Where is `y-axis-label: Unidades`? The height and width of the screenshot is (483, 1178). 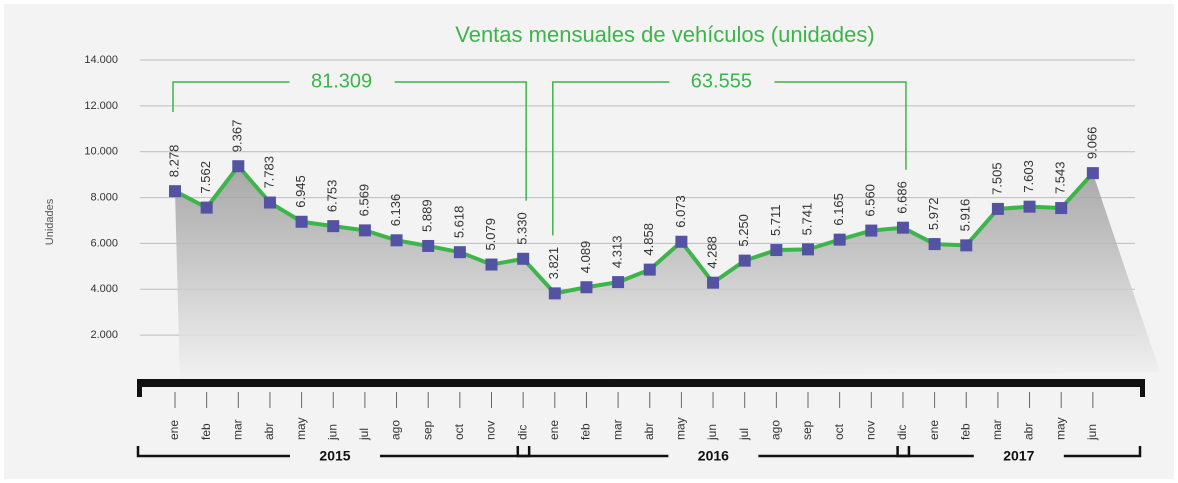
y-axis-label: Unidades is located at coordinates (50, 221).